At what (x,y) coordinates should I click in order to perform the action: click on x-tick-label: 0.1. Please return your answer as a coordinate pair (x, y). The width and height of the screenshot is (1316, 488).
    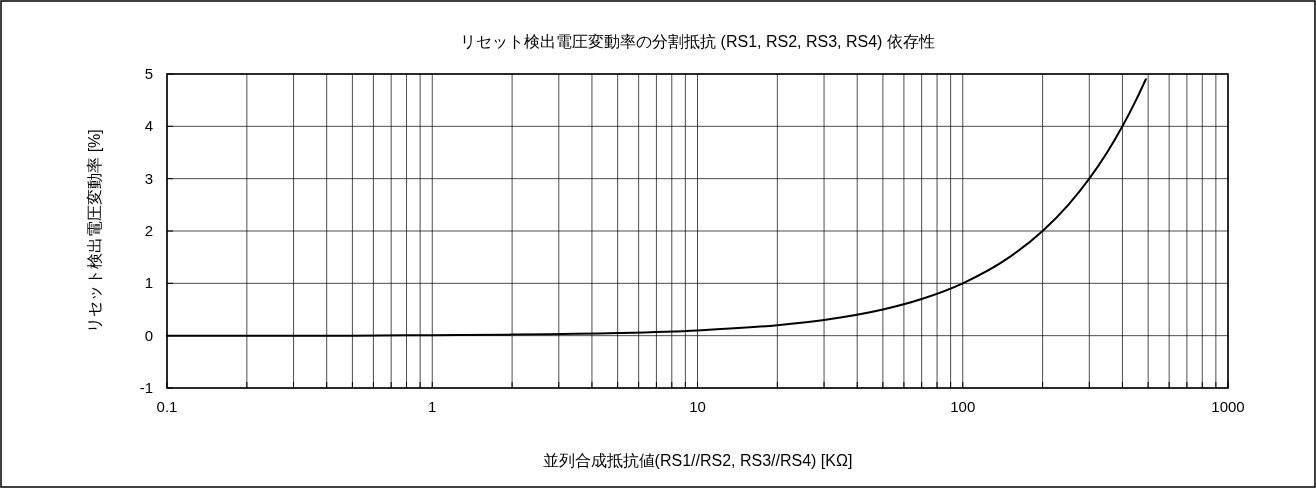
    Looking at the image, I should click on (167, 406).